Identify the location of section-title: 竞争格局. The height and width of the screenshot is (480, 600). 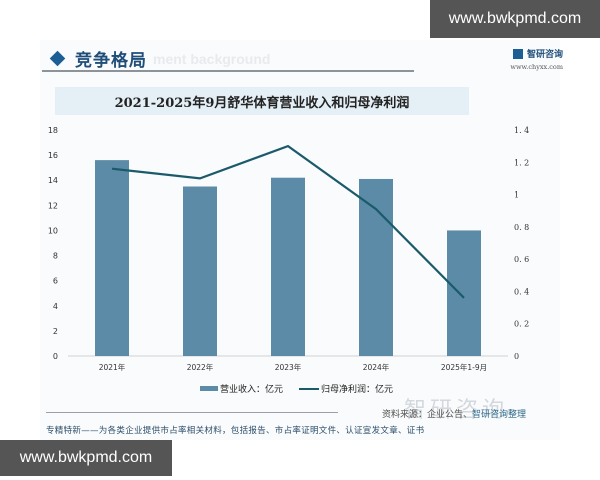
(111, 61).